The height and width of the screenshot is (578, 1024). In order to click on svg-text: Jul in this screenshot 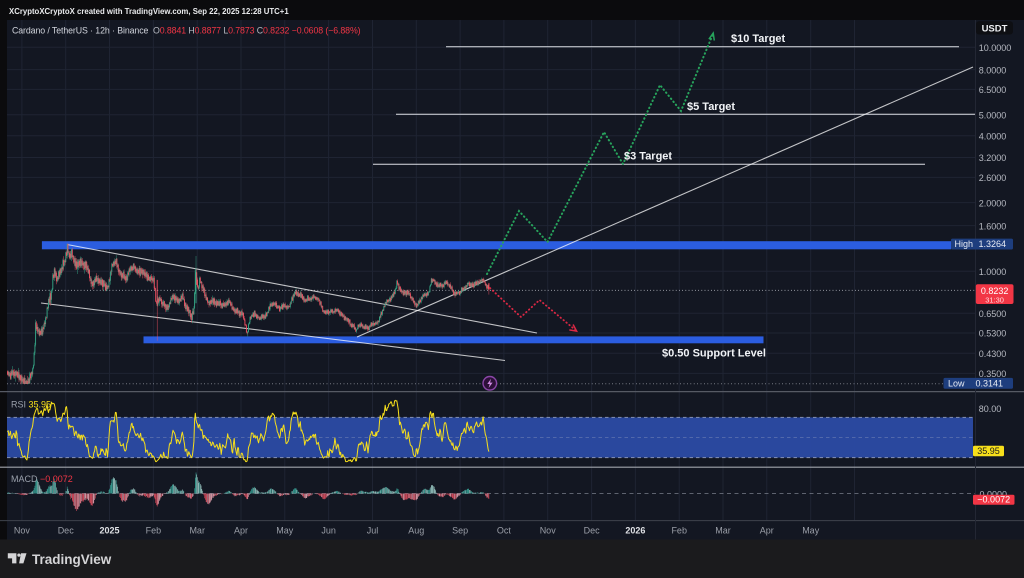, I will do `click(373, 531)`.